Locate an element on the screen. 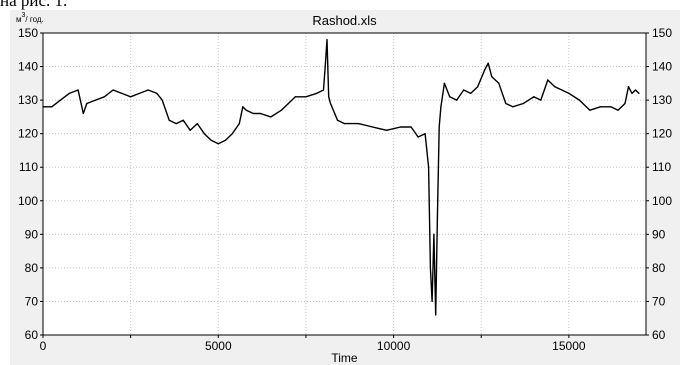  y-tick-label-right: 80 is located at coordinates (659, 268).